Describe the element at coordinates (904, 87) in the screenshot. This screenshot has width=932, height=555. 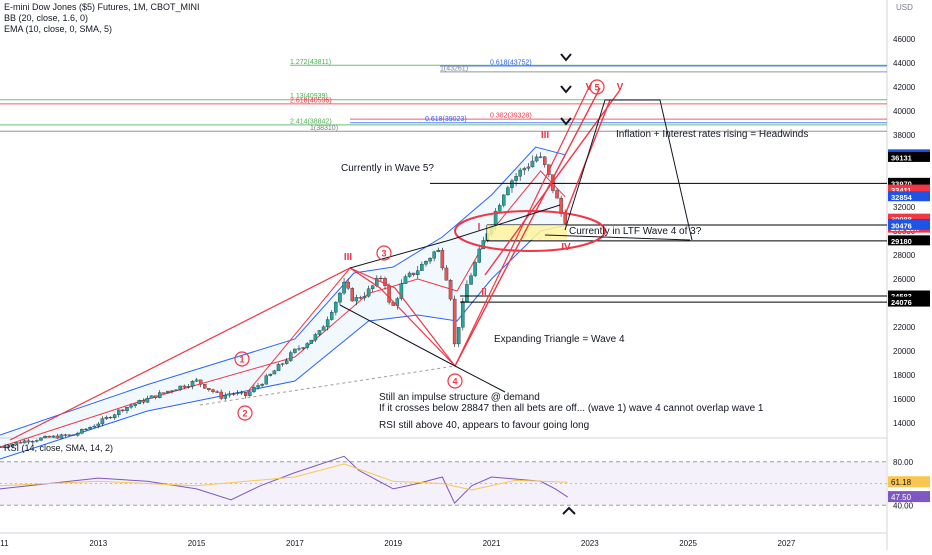
I see `price-tick-label: 42000` at that location.